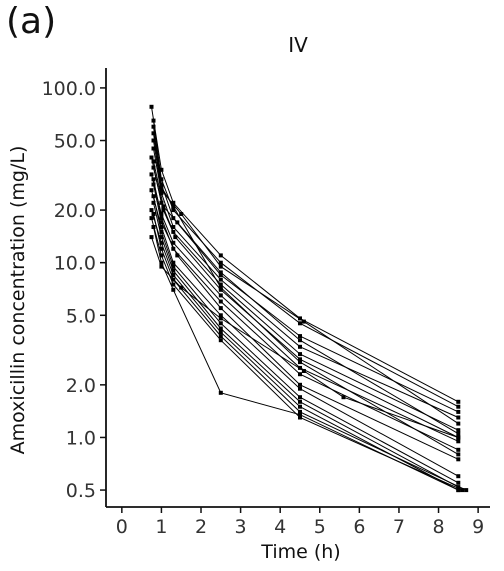 The width and height of the screenshot is (504, 571). What do you see at coordinates (280, 527) in the screenshot?
I see `x-tick-label: 4` at bounding box center [280, 527].